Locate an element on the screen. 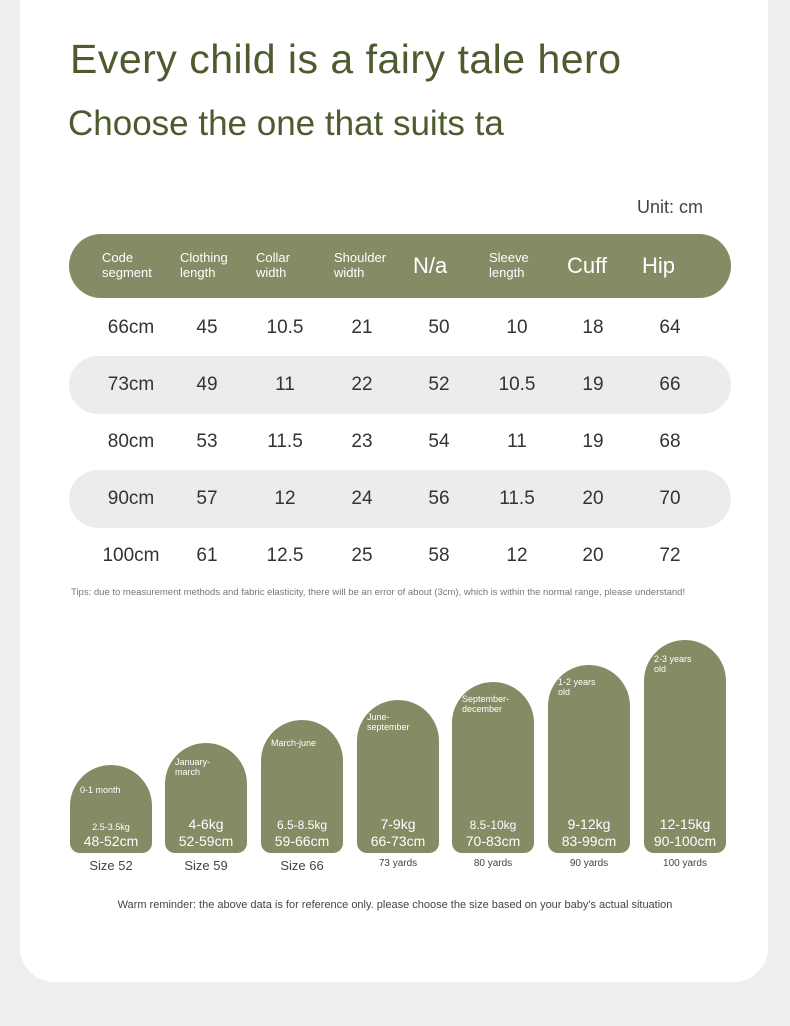 This screenshot has width=790, height=1026. table-cell: 70 is located at coordinates (670, 498).